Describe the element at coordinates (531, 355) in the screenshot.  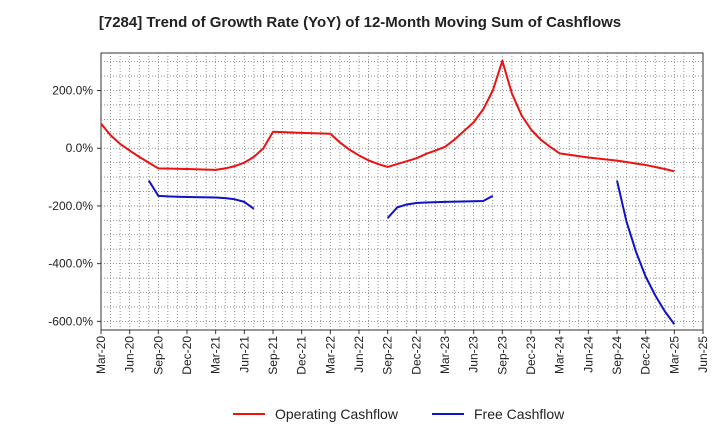
I see `x-tick-label: Dec-23` at that location.